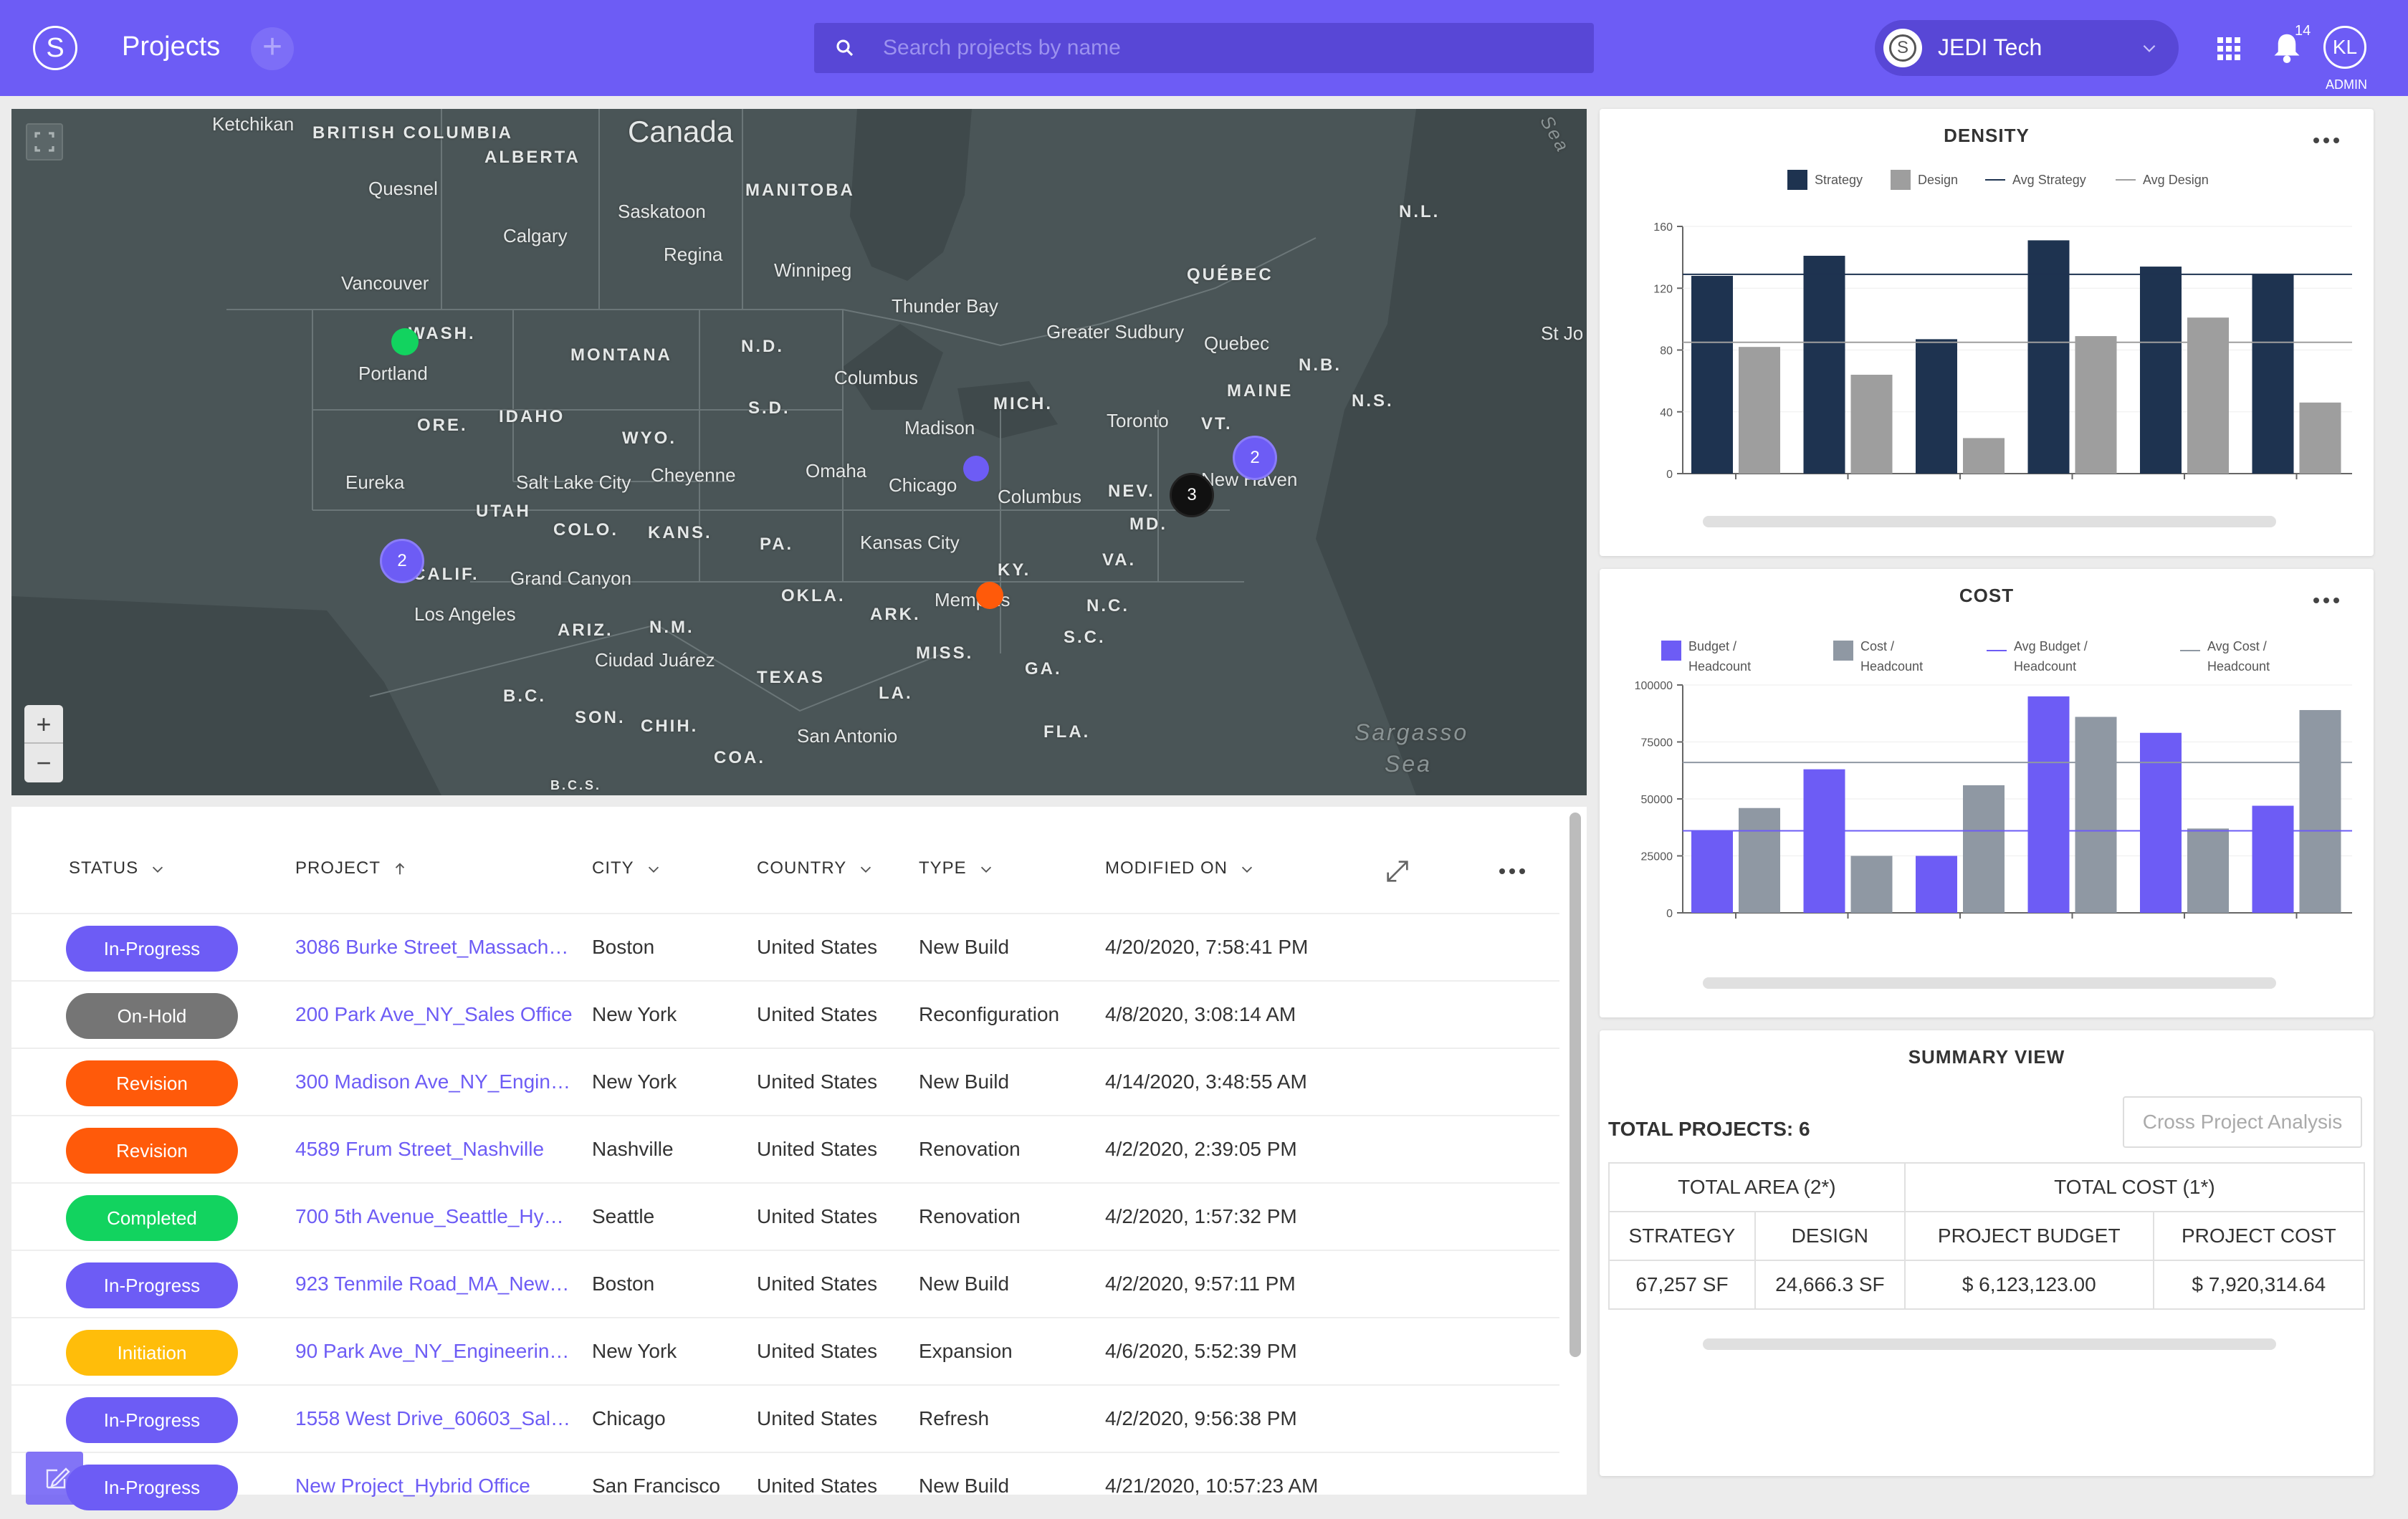  Describe the element at coordinates (739, 757) in the screenshot. I see `map-state-label: COA.` at that location.